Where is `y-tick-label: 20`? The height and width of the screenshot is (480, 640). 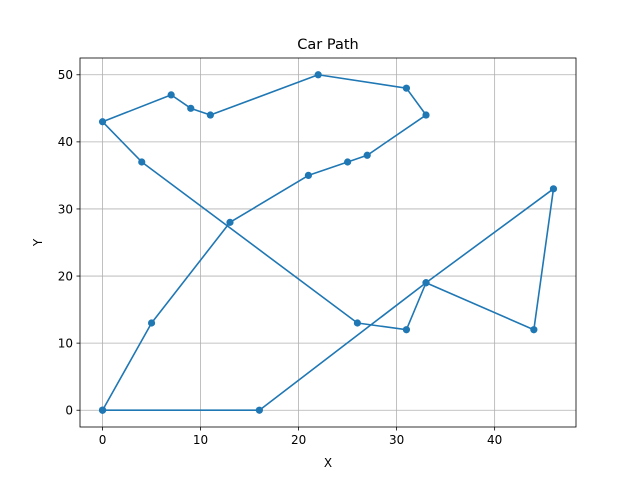
y-tick-label: 20 is located at coordinates (65, 276).